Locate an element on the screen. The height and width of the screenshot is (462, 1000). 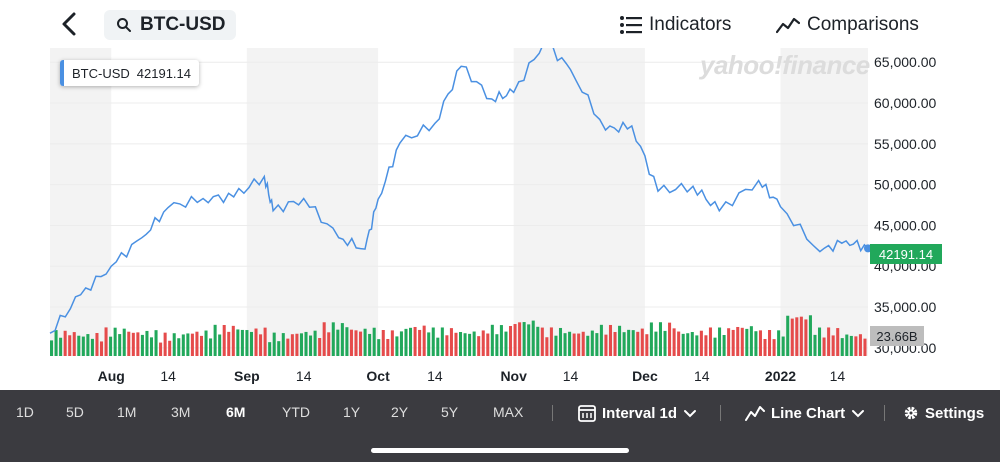
range-5d: 5D is located at coordinates (75, 412).